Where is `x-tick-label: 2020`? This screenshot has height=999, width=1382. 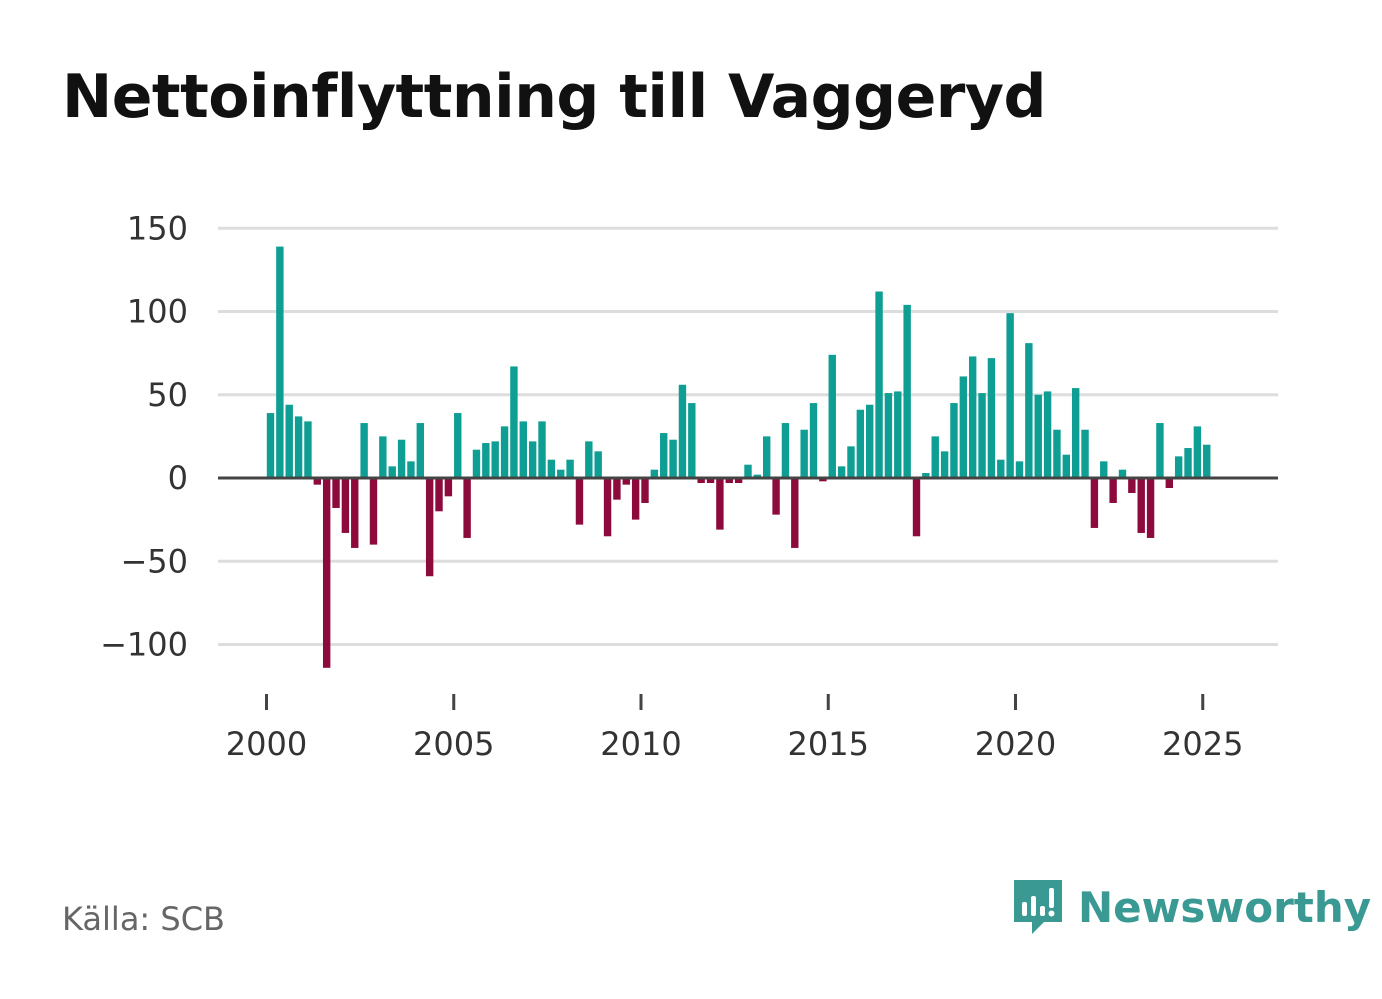 x-tick-label: 2020 is located at coordinates (1015, 744).